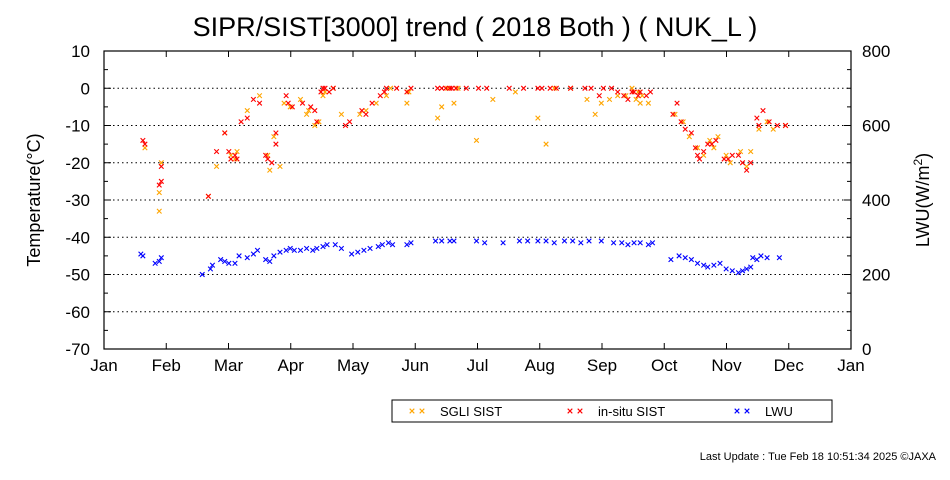  I want to click on y-tick-label: 10, so click(80, 51).